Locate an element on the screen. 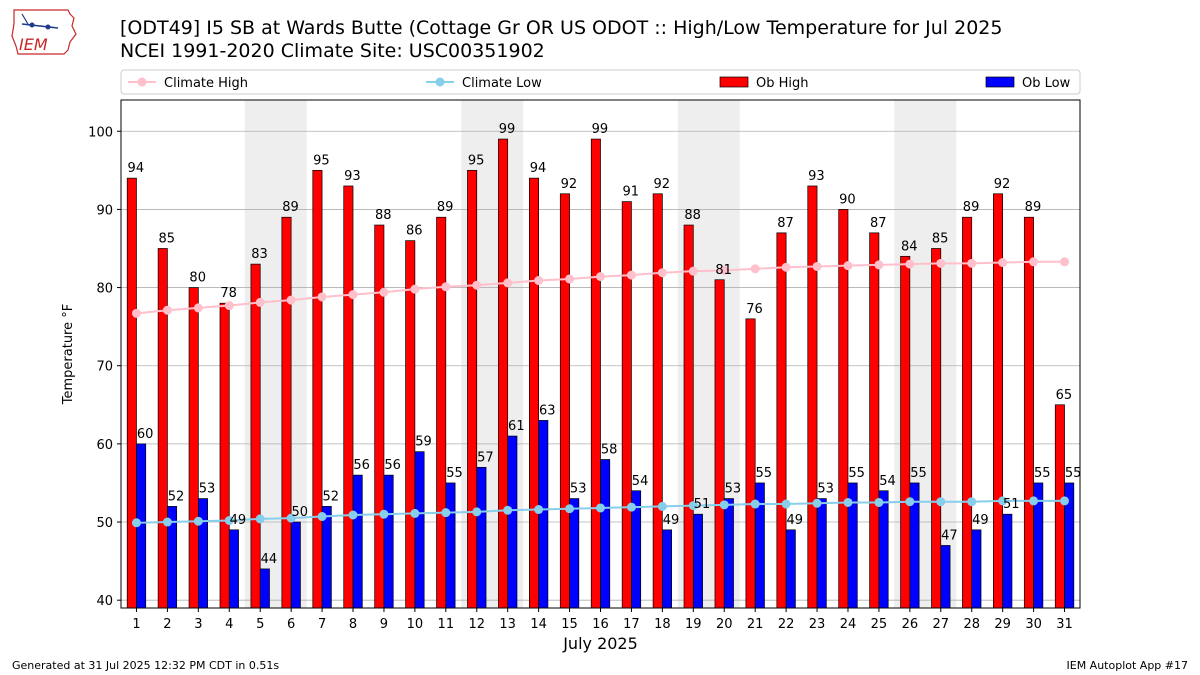 Image resolution: width=1200 pixels, height=675 pixels. x-tick-label: 22 is located at coordinates (786, 624).